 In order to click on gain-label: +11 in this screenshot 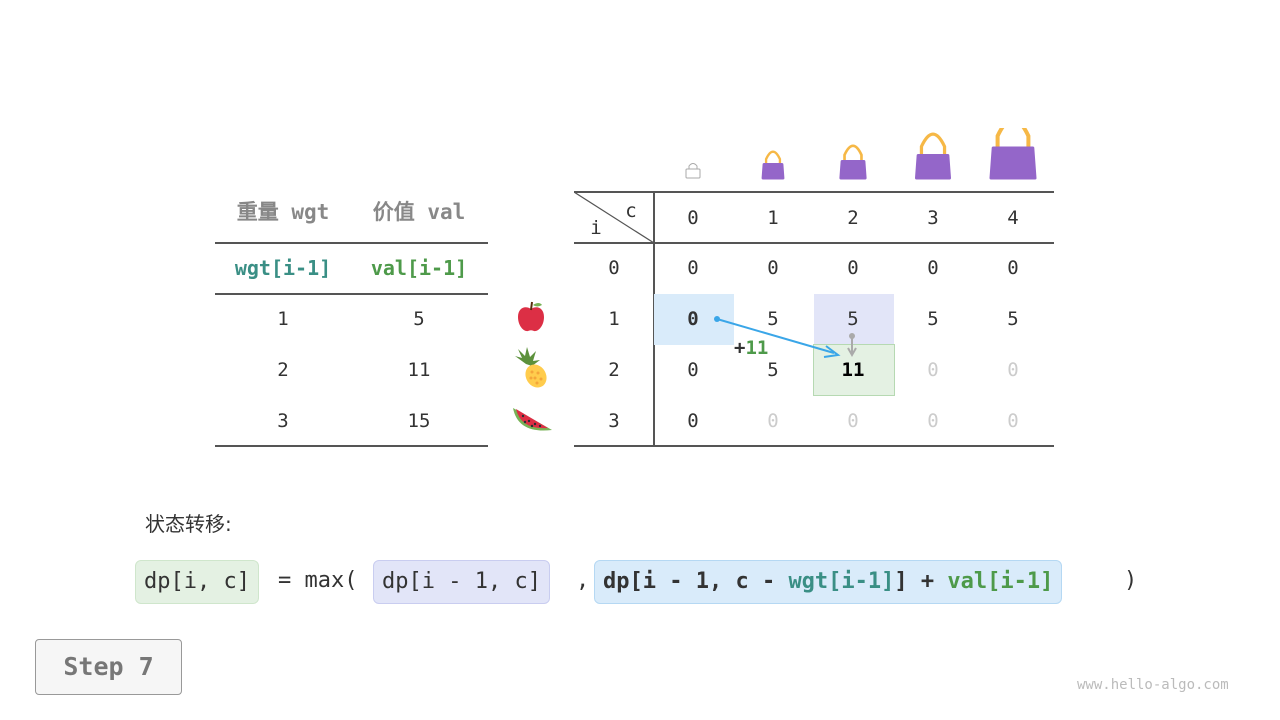, I will do `click(751, 348)`.